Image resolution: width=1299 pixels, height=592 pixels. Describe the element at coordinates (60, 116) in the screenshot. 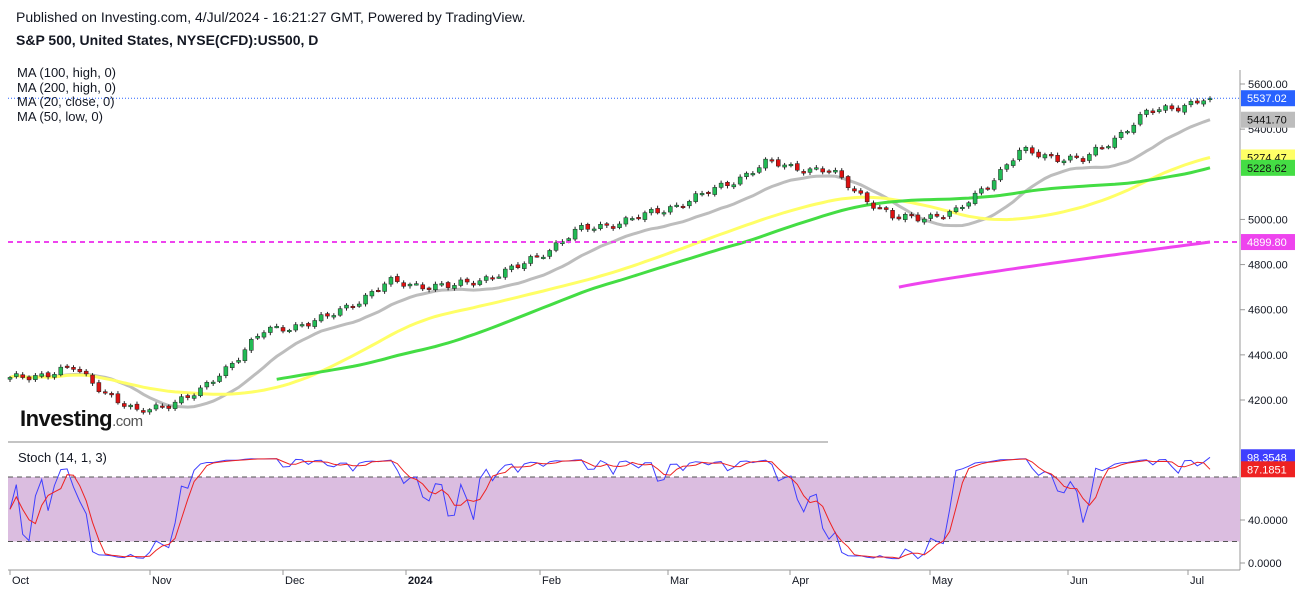

I see `ma-legend-item: MA (50, low, 0)` at that location.